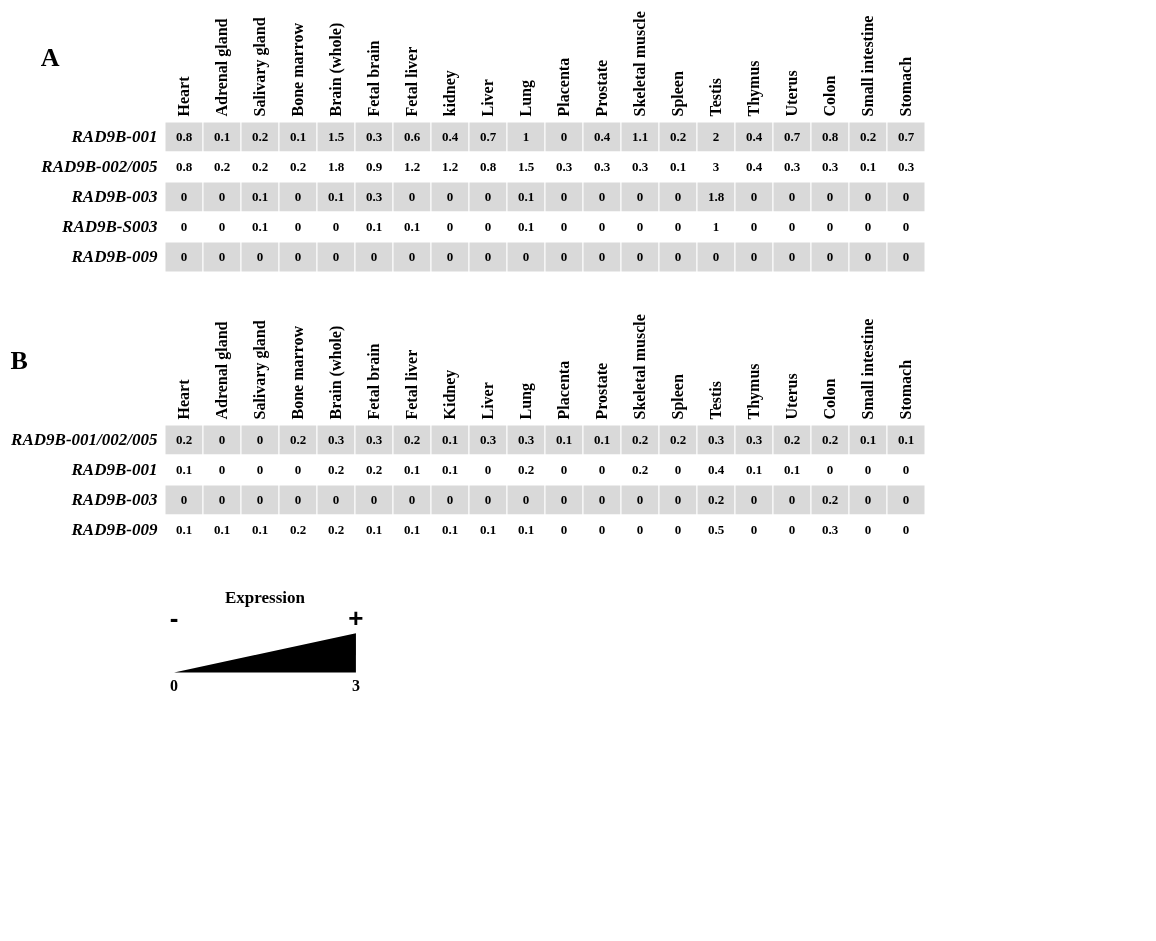 Image resolution: width=1156 pixels, height=941 pixels. What do you see at coordinates (373, 78) in the screenshot?
I see `x-tick-label: Fetal brain` at bounding box center [373, 78].